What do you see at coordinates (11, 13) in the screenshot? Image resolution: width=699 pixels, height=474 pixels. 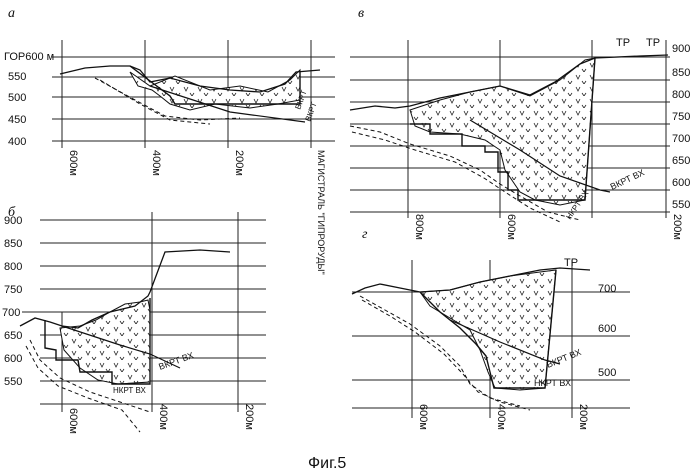 I see `panel-a-label: а` at bounding box center [11, 13].